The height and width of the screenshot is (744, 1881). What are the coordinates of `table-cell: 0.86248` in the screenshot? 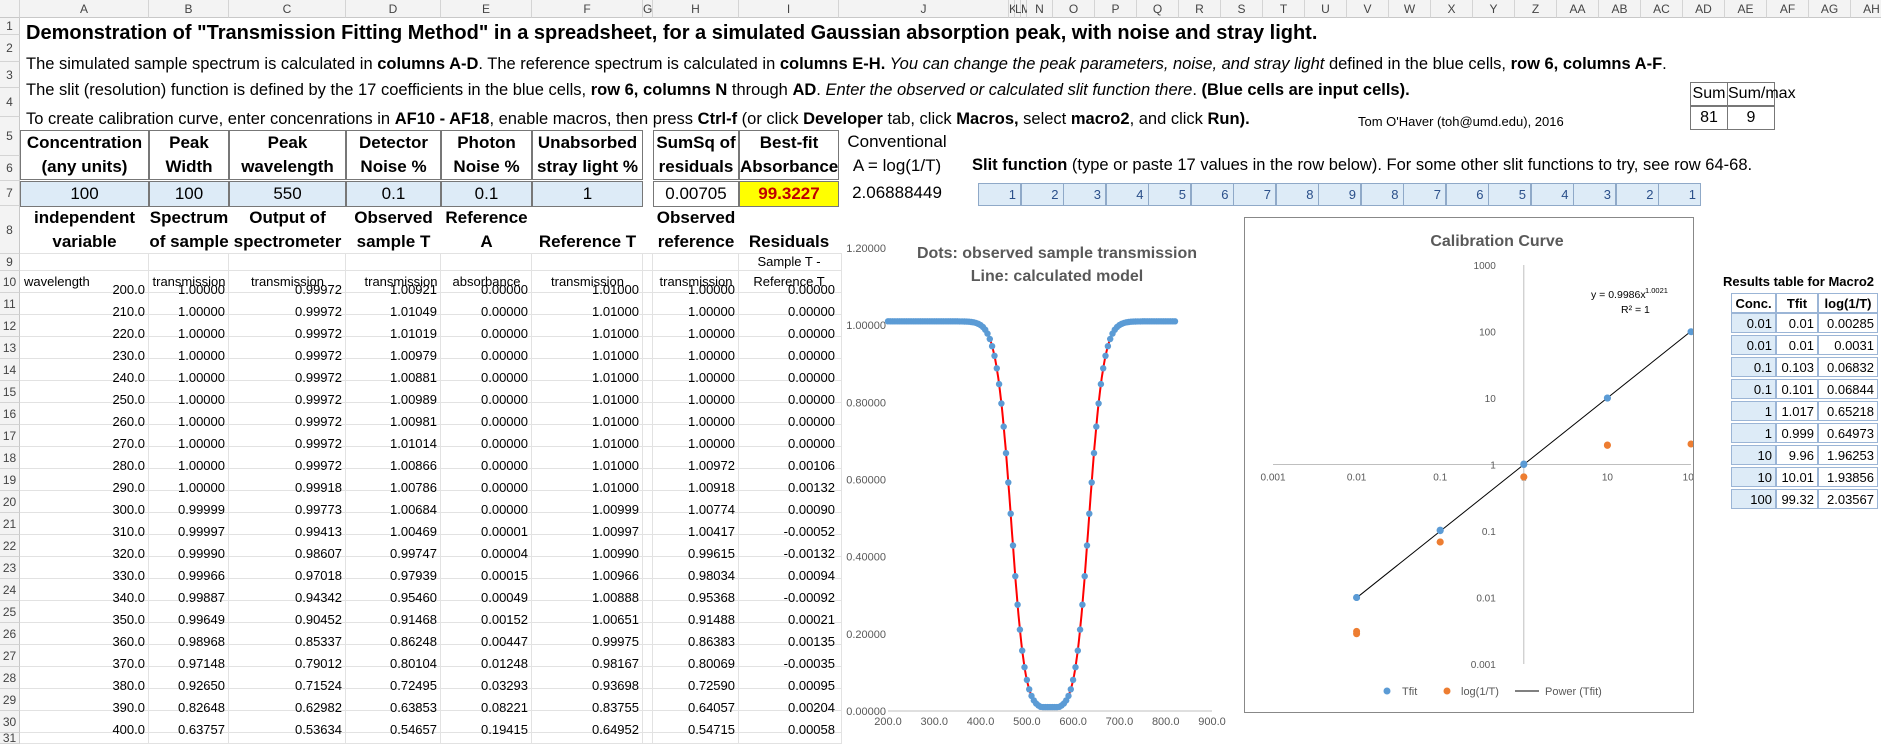 It's located at (413, 641).